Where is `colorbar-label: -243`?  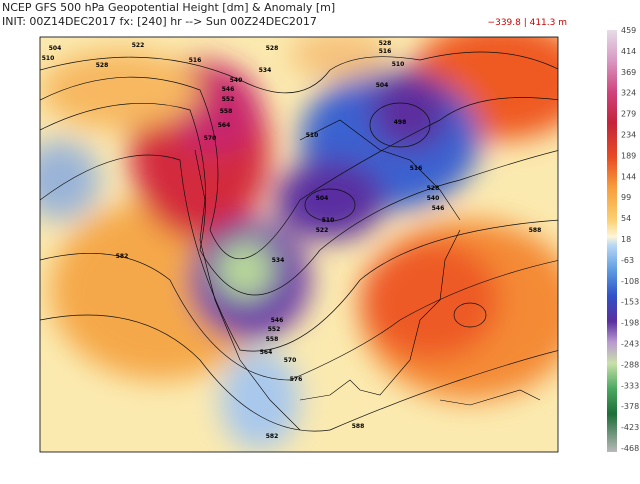
colorbar-label: -243 is located at coordinates (630, 344).